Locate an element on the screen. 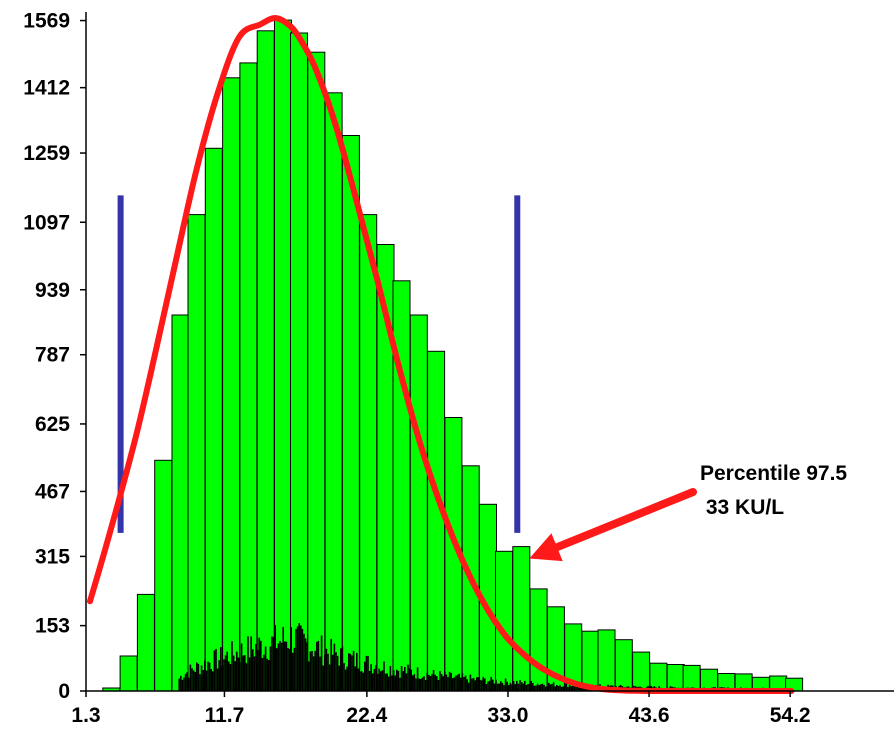 This screenshot has width=894, height=731. y-tick-label: 467 is located at coordinates (52, 491).